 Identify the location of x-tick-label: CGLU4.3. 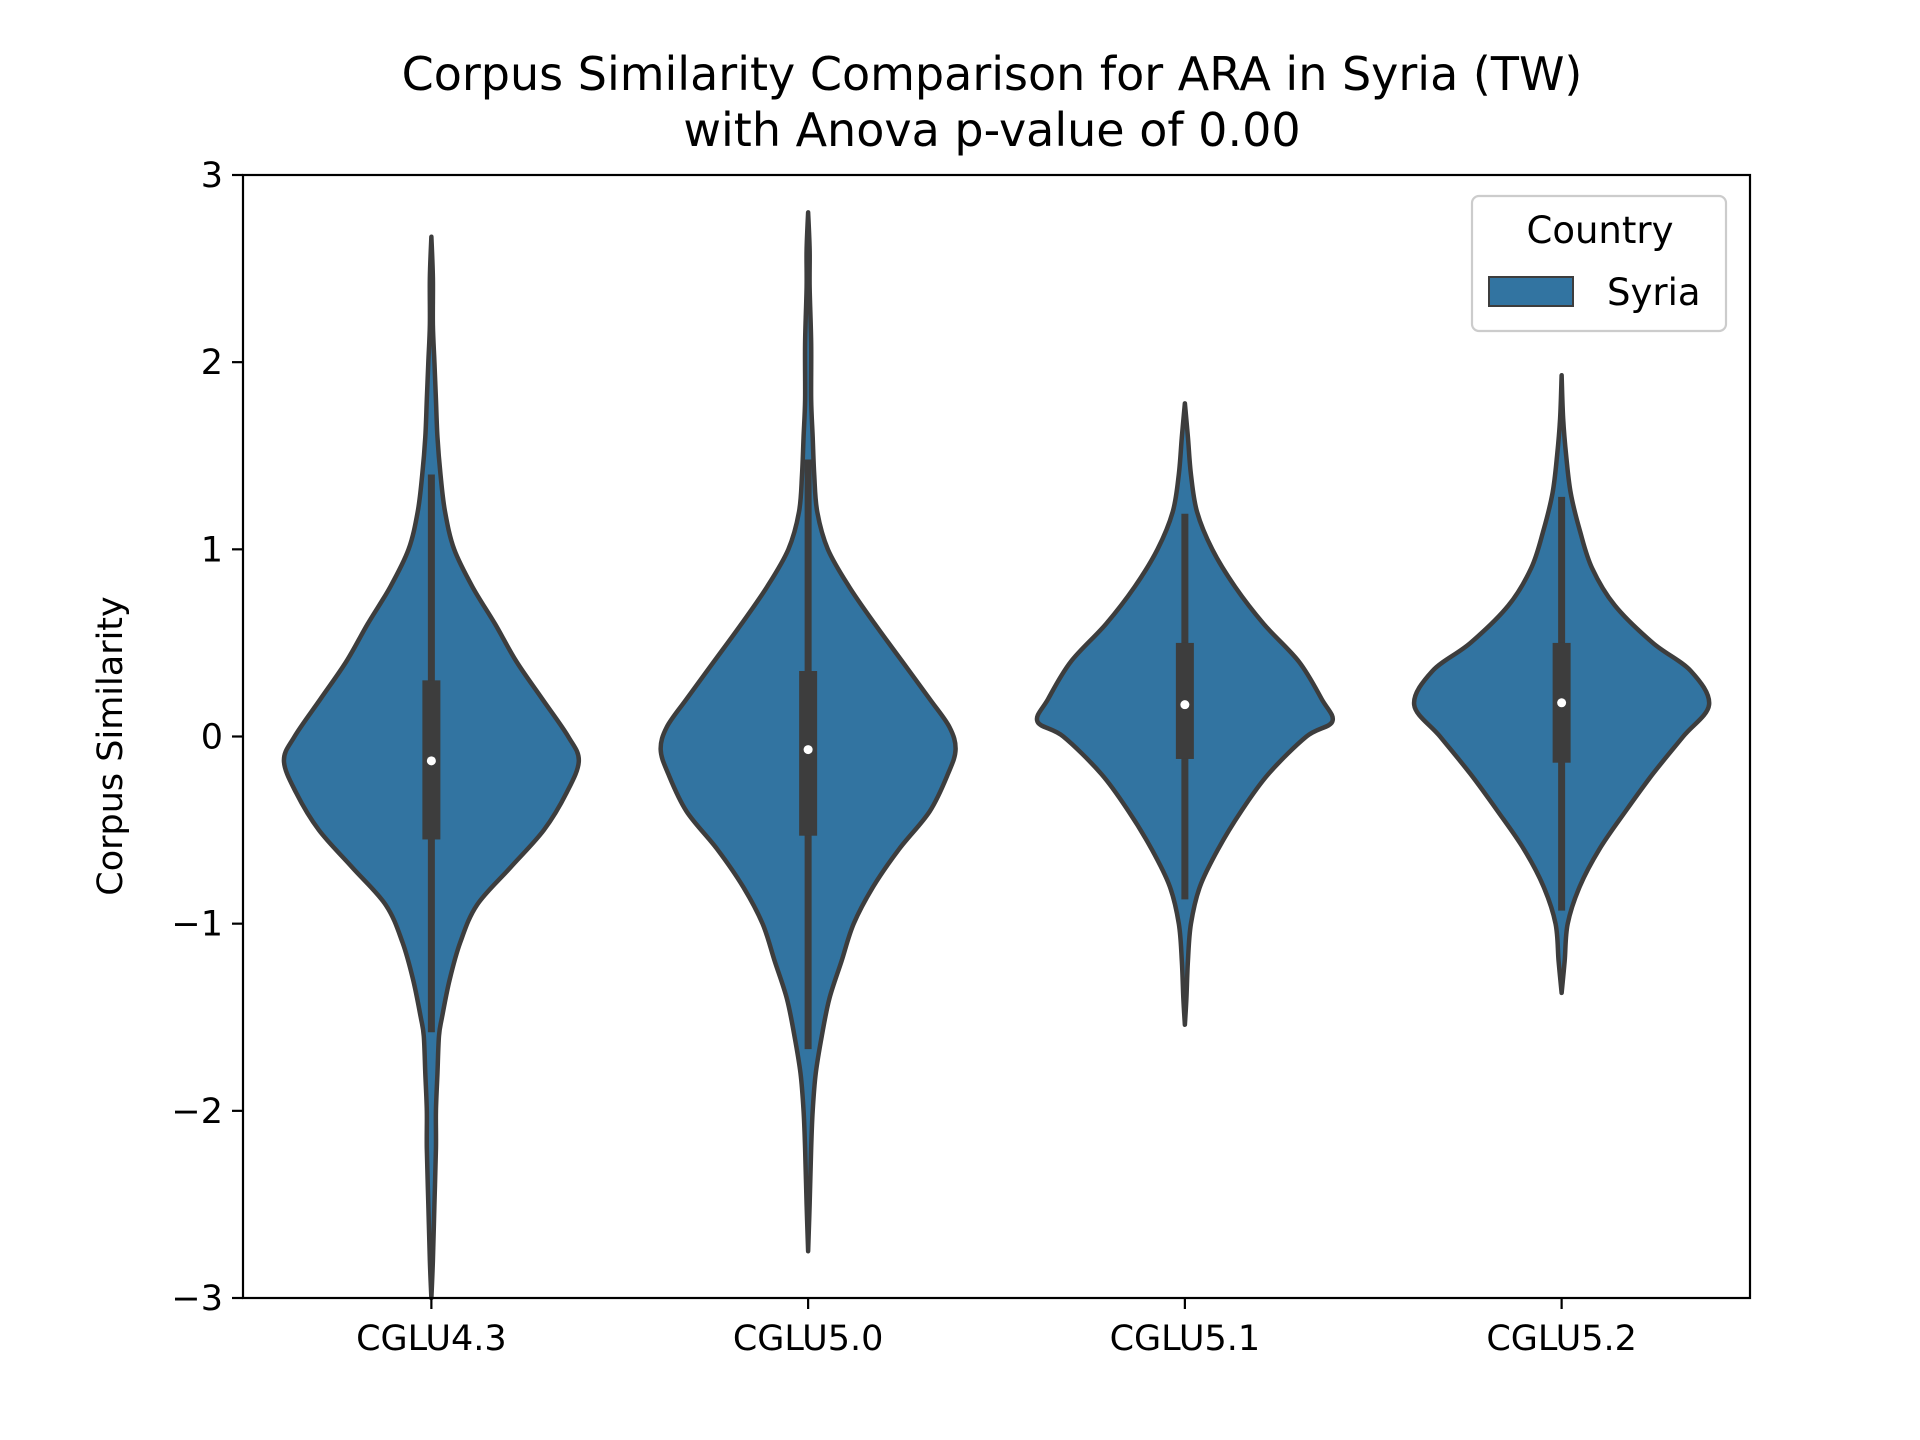
(431, 1339).